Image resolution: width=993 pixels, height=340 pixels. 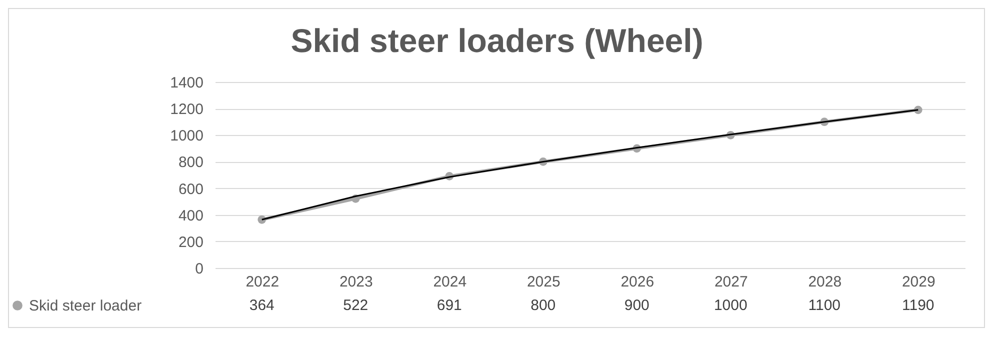 I want to click on y-tick-label: 1000, so click(x=187, y=136).